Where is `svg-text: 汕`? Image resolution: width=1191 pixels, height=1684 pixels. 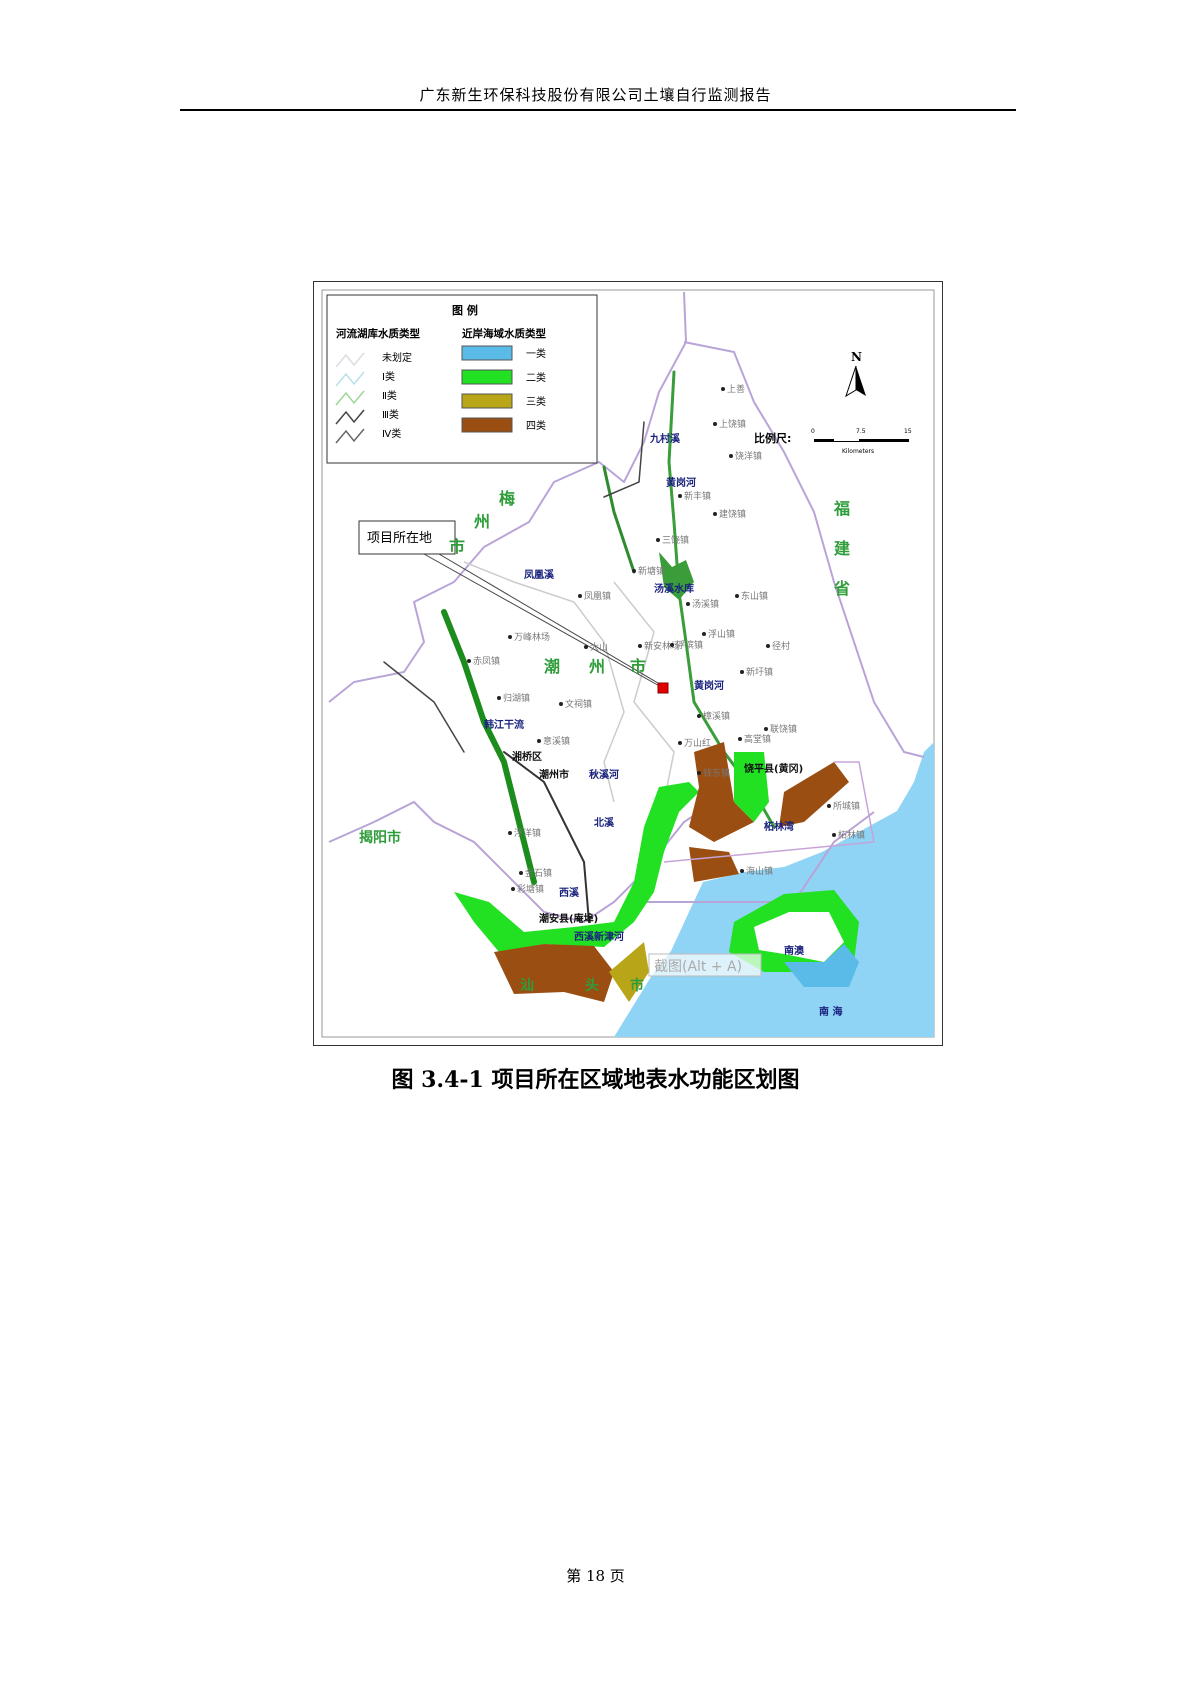 svg-text: 汕 is located at coordinates (527, 985).